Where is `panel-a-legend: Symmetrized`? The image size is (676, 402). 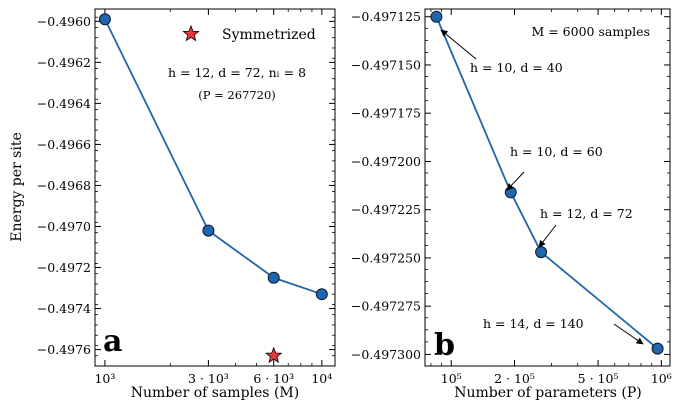
panel-a-legend: Symmetrized is located at coordinates (249, 33).